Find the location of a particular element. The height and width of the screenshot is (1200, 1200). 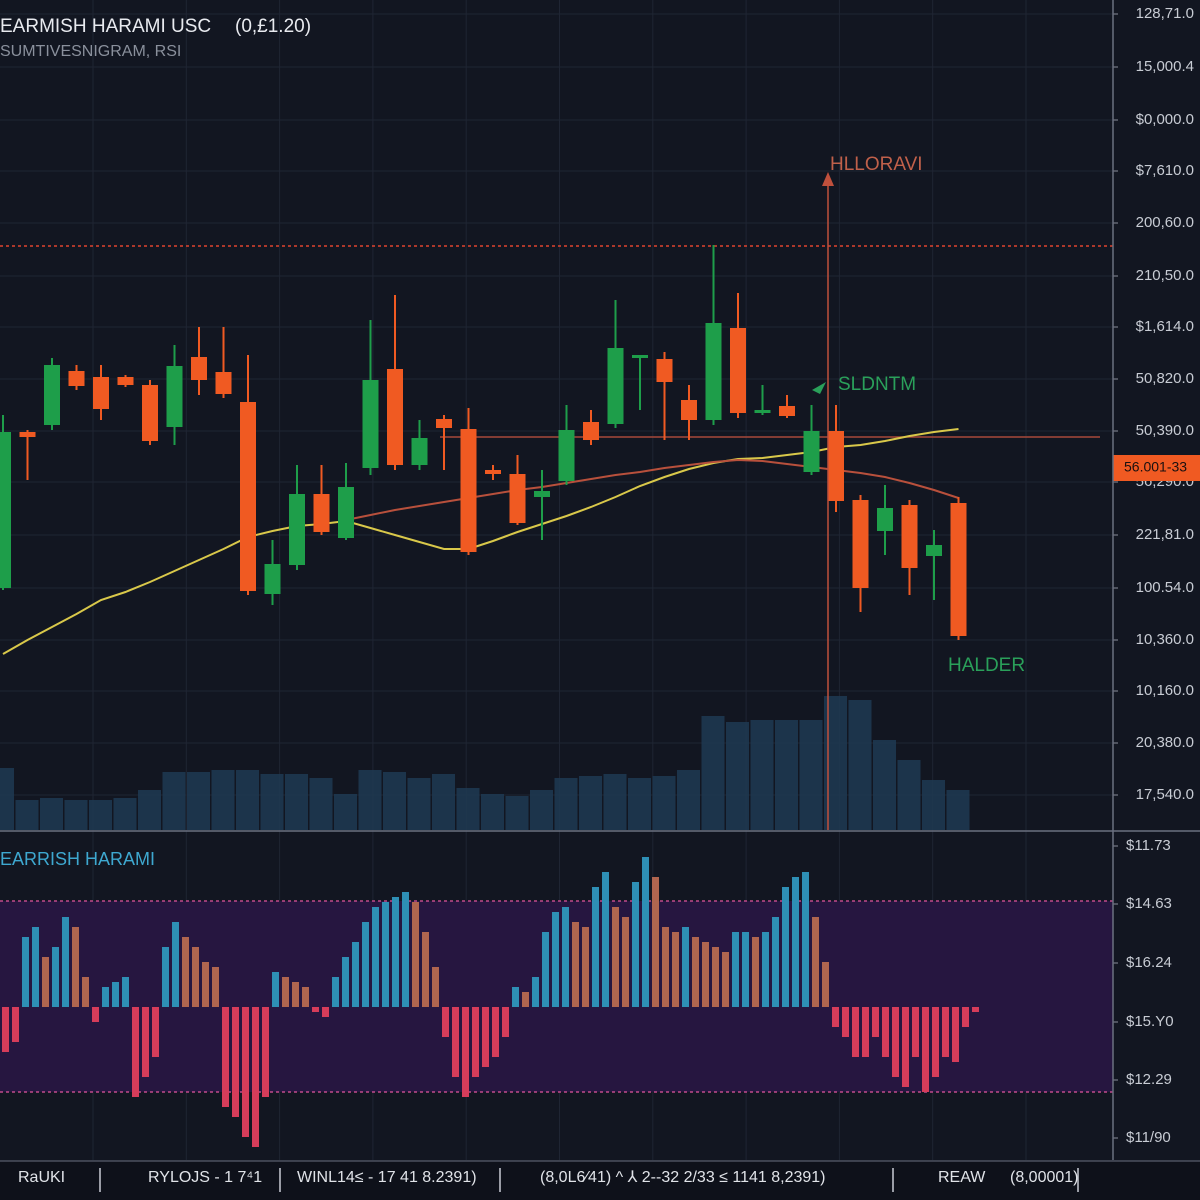

y-tick-label: 50,820.0 is located at coordinates (1165, 378).